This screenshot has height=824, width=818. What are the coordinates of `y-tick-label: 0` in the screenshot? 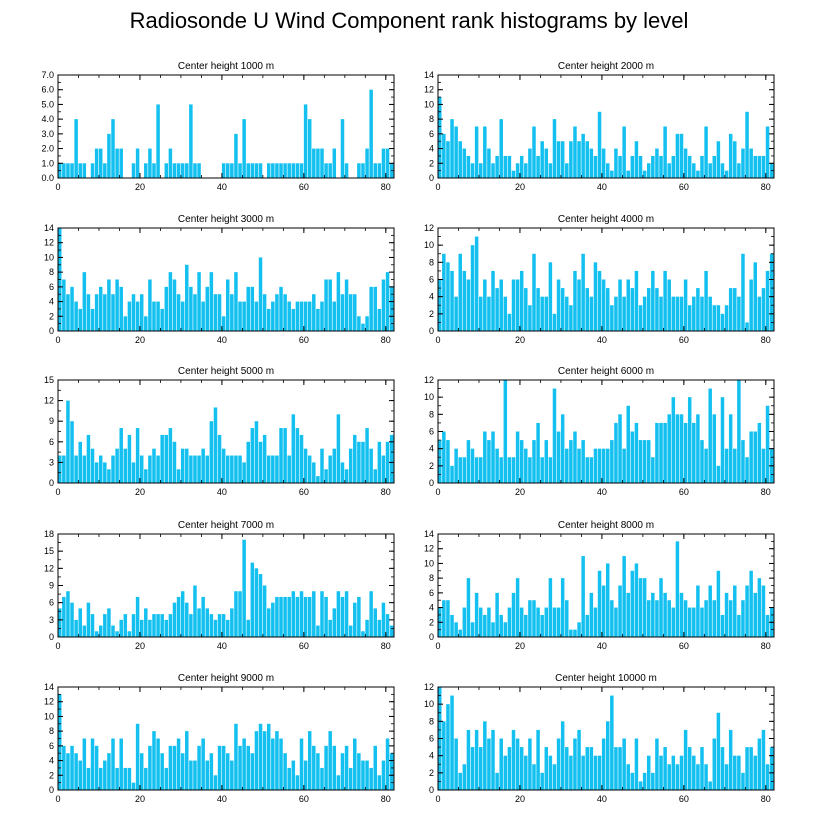 It's located at (431, 483).